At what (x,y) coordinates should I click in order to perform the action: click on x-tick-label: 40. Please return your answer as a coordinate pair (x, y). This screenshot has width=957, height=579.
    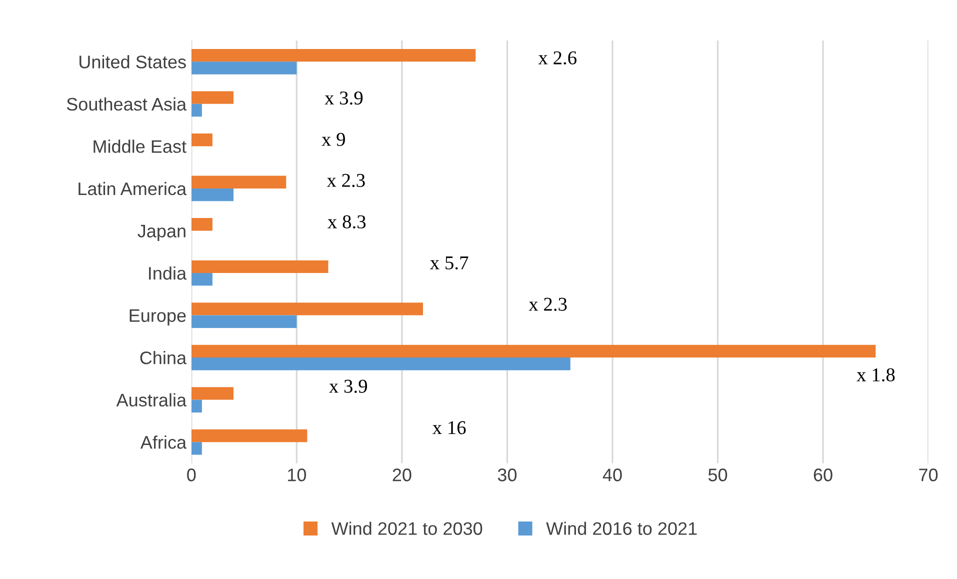
    Looking at the image, I should click on (612, 475).